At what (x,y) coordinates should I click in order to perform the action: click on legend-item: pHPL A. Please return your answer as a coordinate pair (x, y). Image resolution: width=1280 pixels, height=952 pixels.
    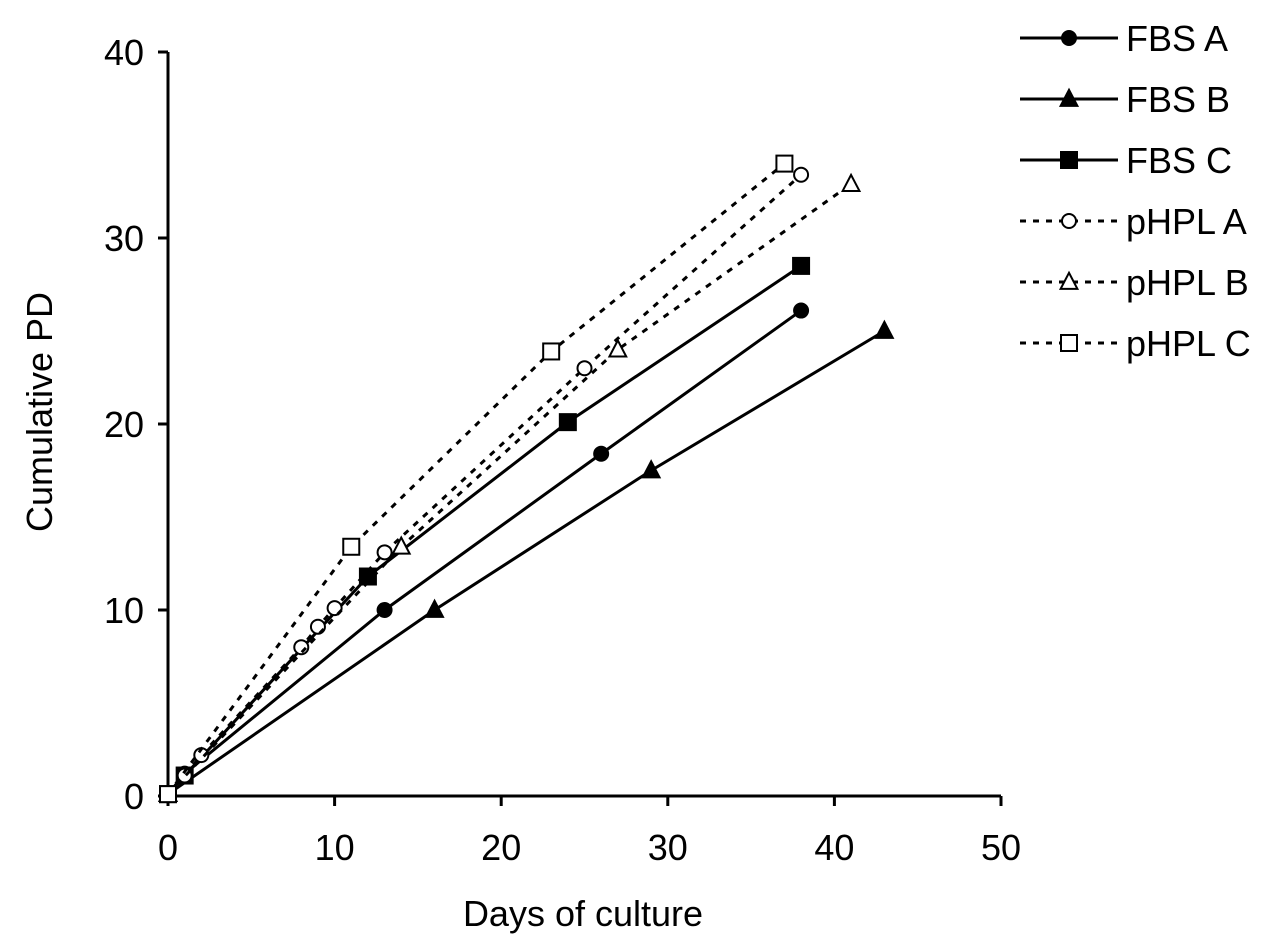
    Looking at the image, I should click on (1133, 221).